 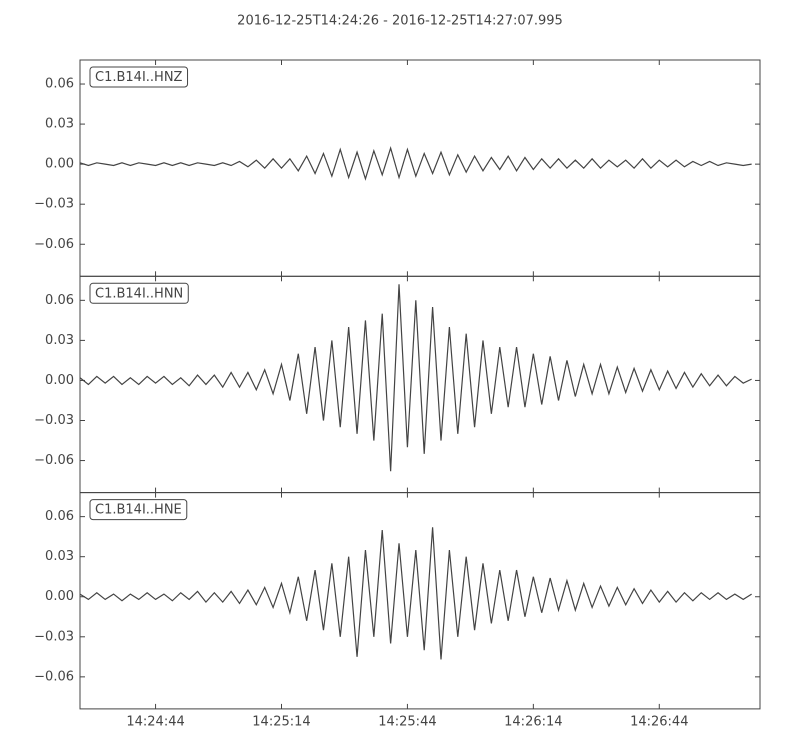 I want to click on legend-label: C1.B14I..HNZ, so click(x=139, y=77).